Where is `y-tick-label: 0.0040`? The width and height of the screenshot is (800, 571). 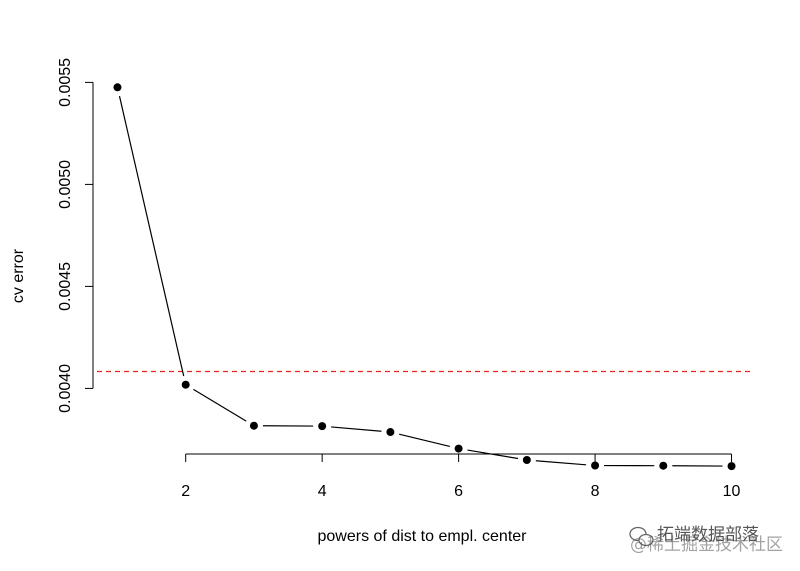 y-tick-label: 0.0040 is located at coordinates (65, 388).